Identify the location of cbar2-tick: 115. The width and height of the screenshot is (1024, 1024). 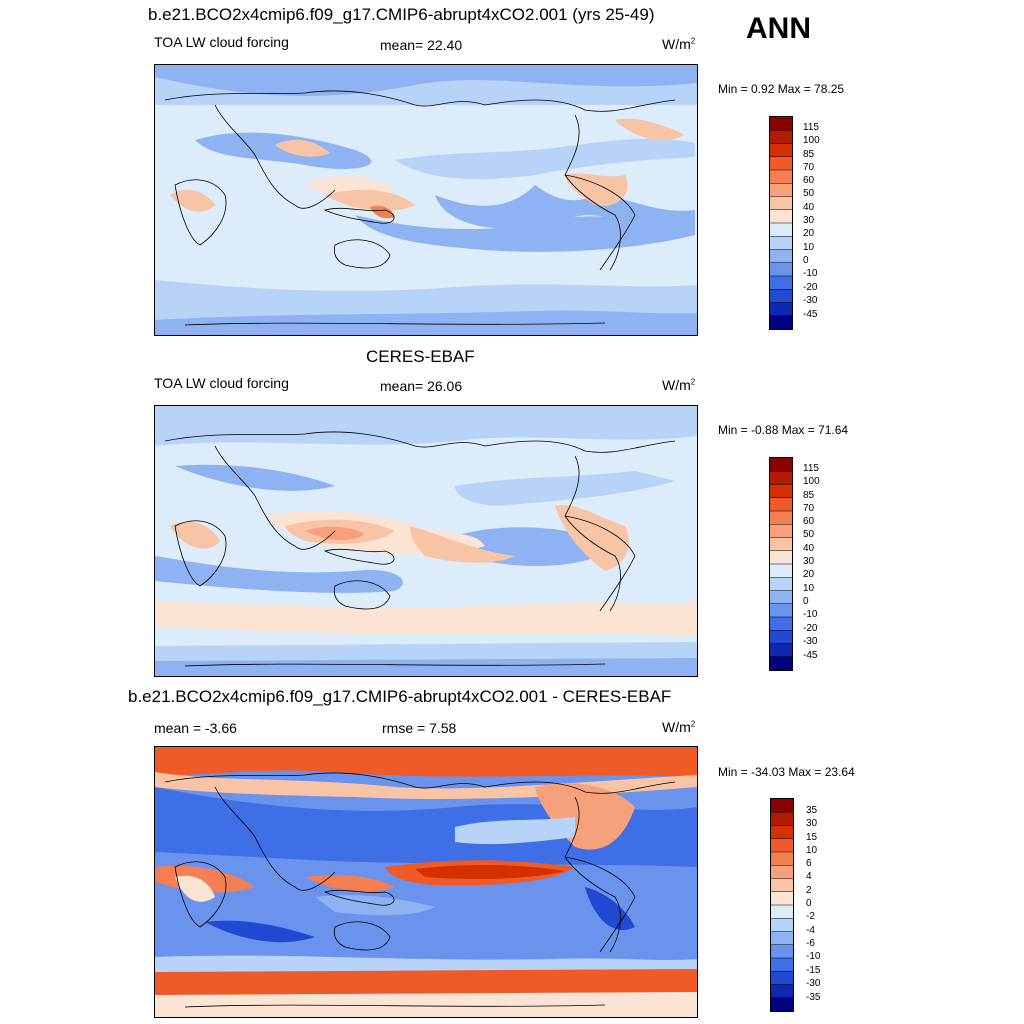
(811, 468).